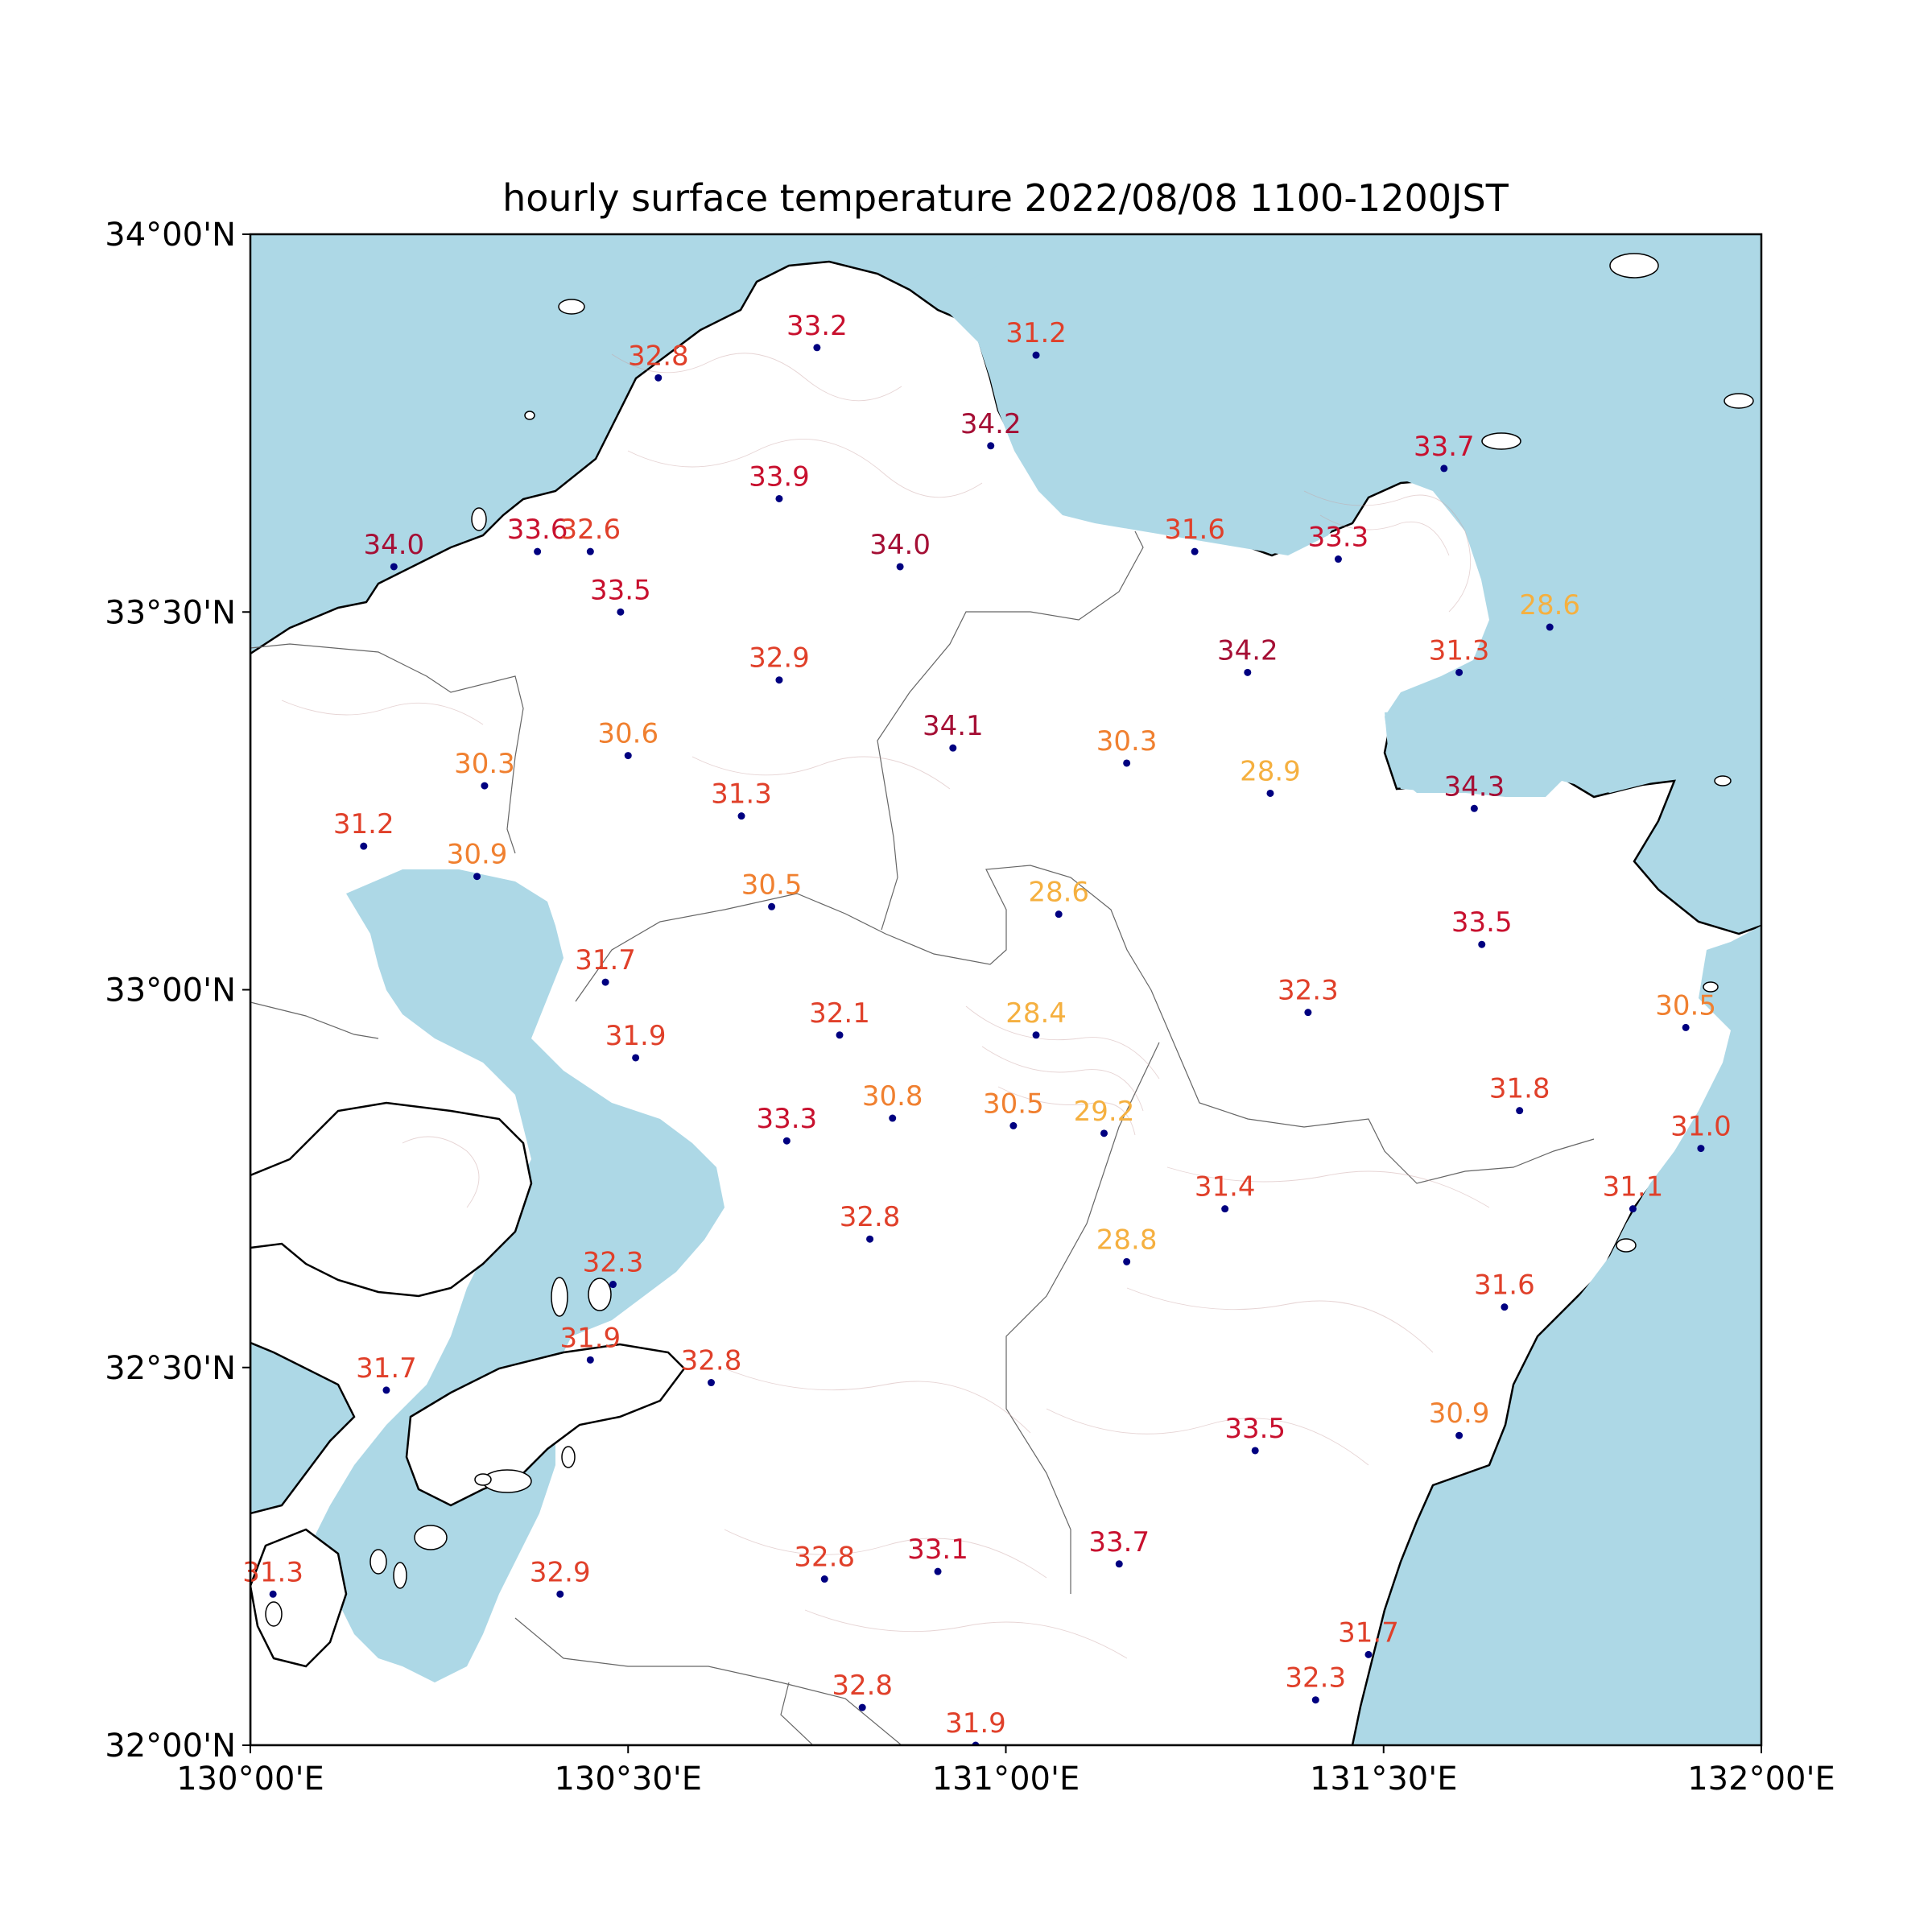  What do you see at coordinates (628, 1779) in the screenshot?
I see `x-tick-label: 130°30'E` at bounding box center [628, 1779].